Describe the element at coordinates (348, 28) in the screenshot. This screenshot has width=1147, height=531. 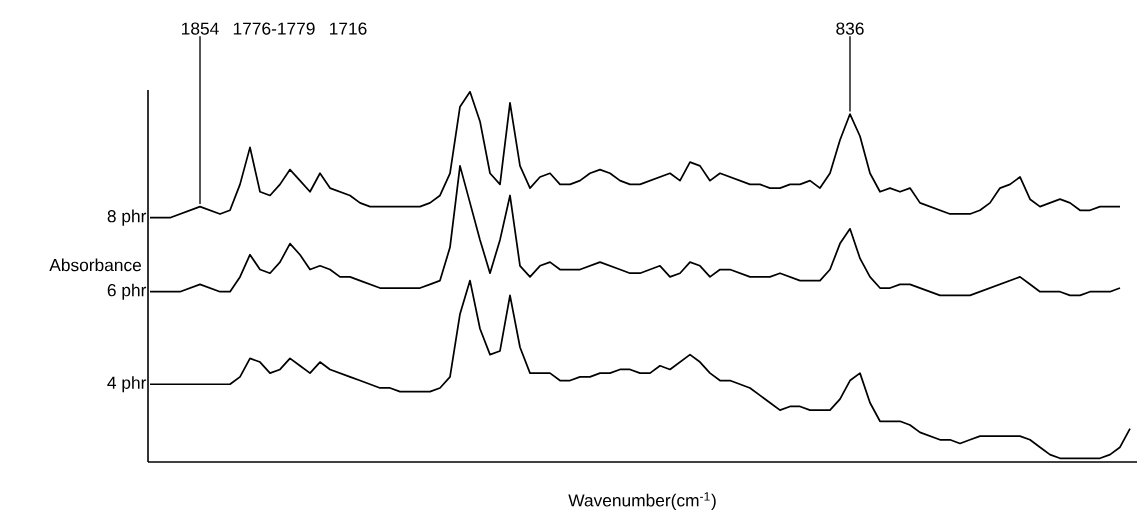
I see `text: 1716` at that location.